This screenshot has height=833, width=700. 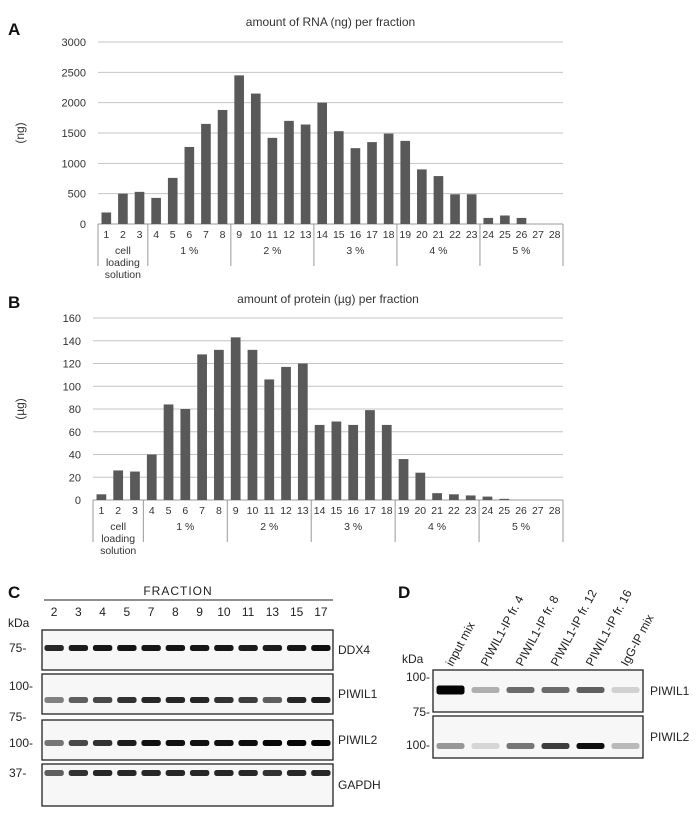 I want to click on lane-label: 4, so click(x=102, y=612).